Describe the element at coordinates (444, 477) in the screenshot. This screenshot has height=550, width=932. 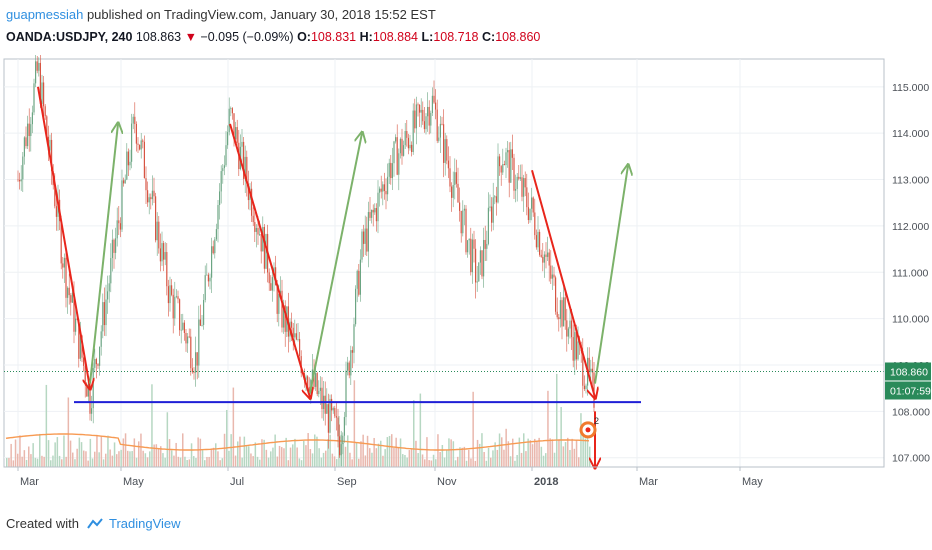
I see `time-axis: Mar May Jul Sep Nov 2018 Mar May` at that location.